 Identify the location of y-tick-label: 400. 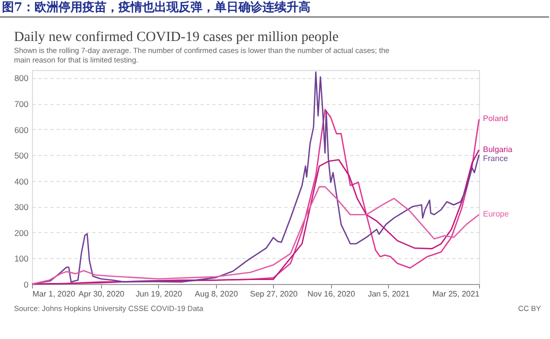
(21, 181).